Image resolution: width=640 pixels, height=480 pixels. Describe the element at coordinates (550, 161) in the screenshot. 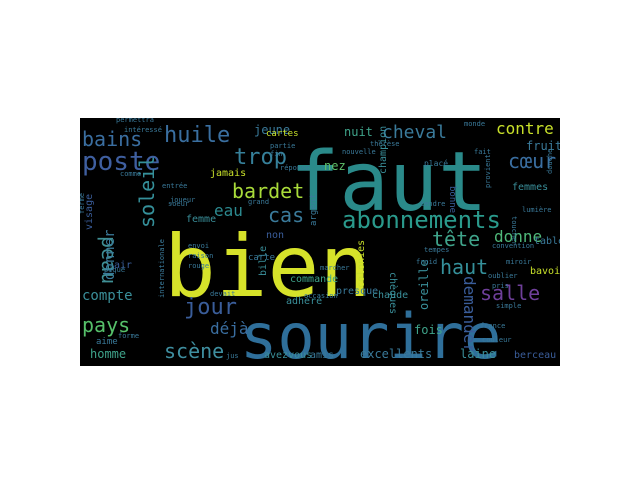

I see `word-douche: douche` at that location.